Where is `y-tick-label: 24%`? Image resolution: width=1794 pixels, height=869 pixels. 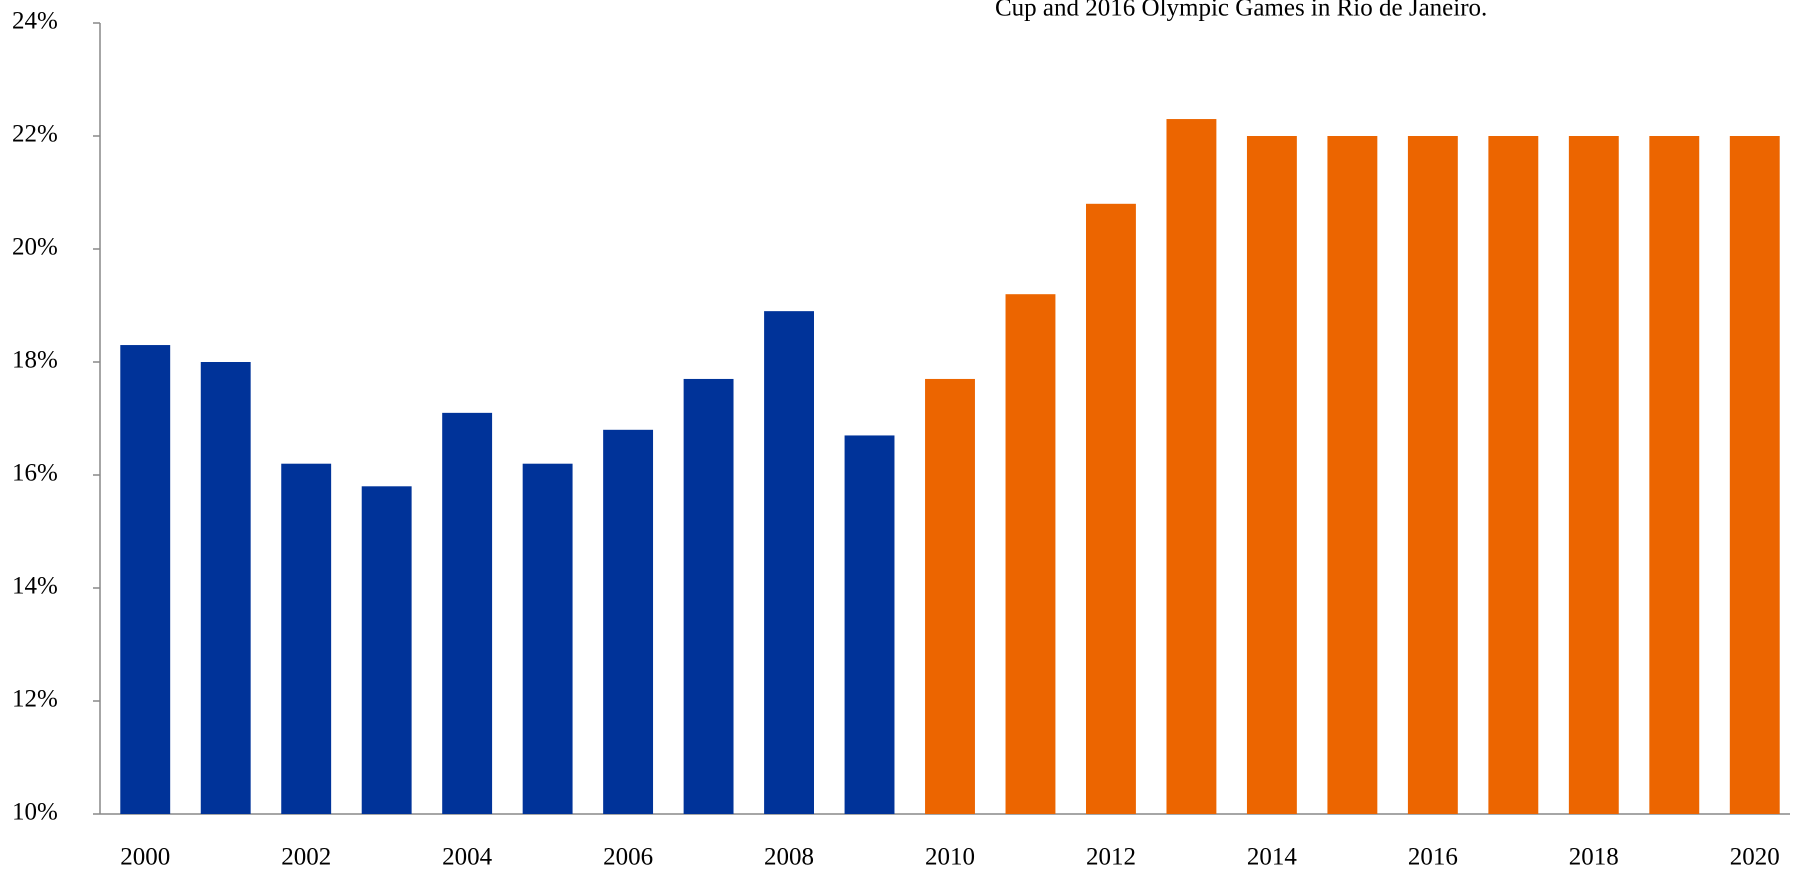
y-tick-label: 24% is located at coordinates (35, 21).